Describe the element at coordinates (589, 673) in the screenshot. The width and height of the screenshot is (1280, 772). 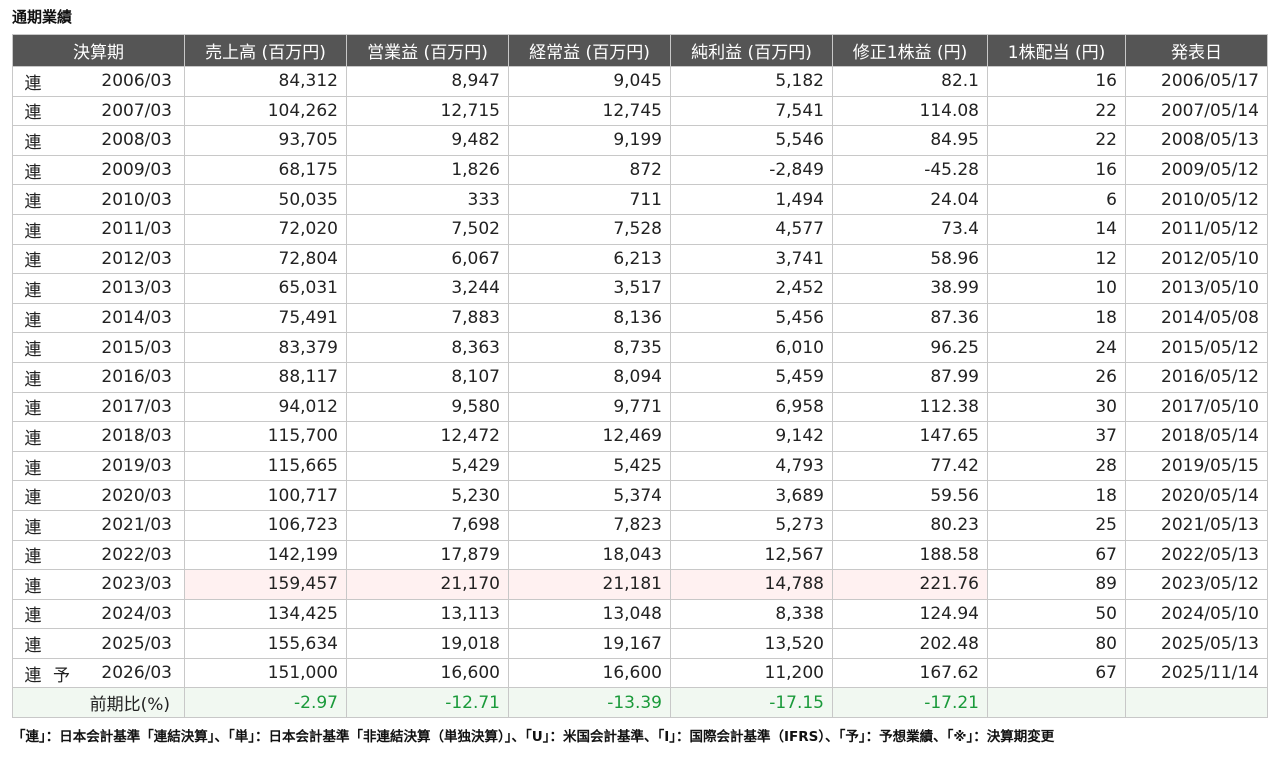
I see `ordinary-income-cell: 16,600` at that location.